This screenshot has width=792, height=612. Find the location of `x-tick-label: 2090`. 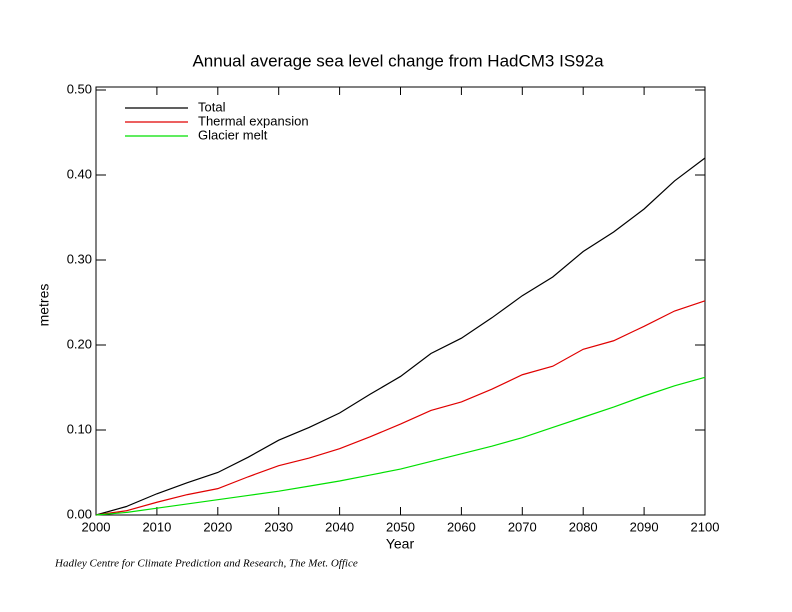

x-tick-label: 2090 is located at coordinates (644, 526).